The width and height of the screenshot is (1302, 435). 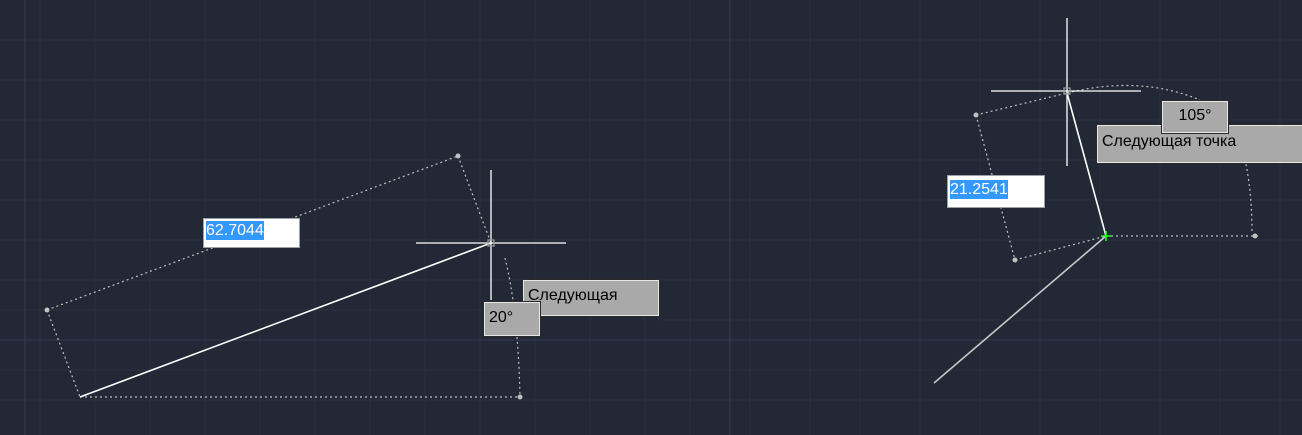 I want to click on length-input: 21.2541, so click(x=996, y=191).